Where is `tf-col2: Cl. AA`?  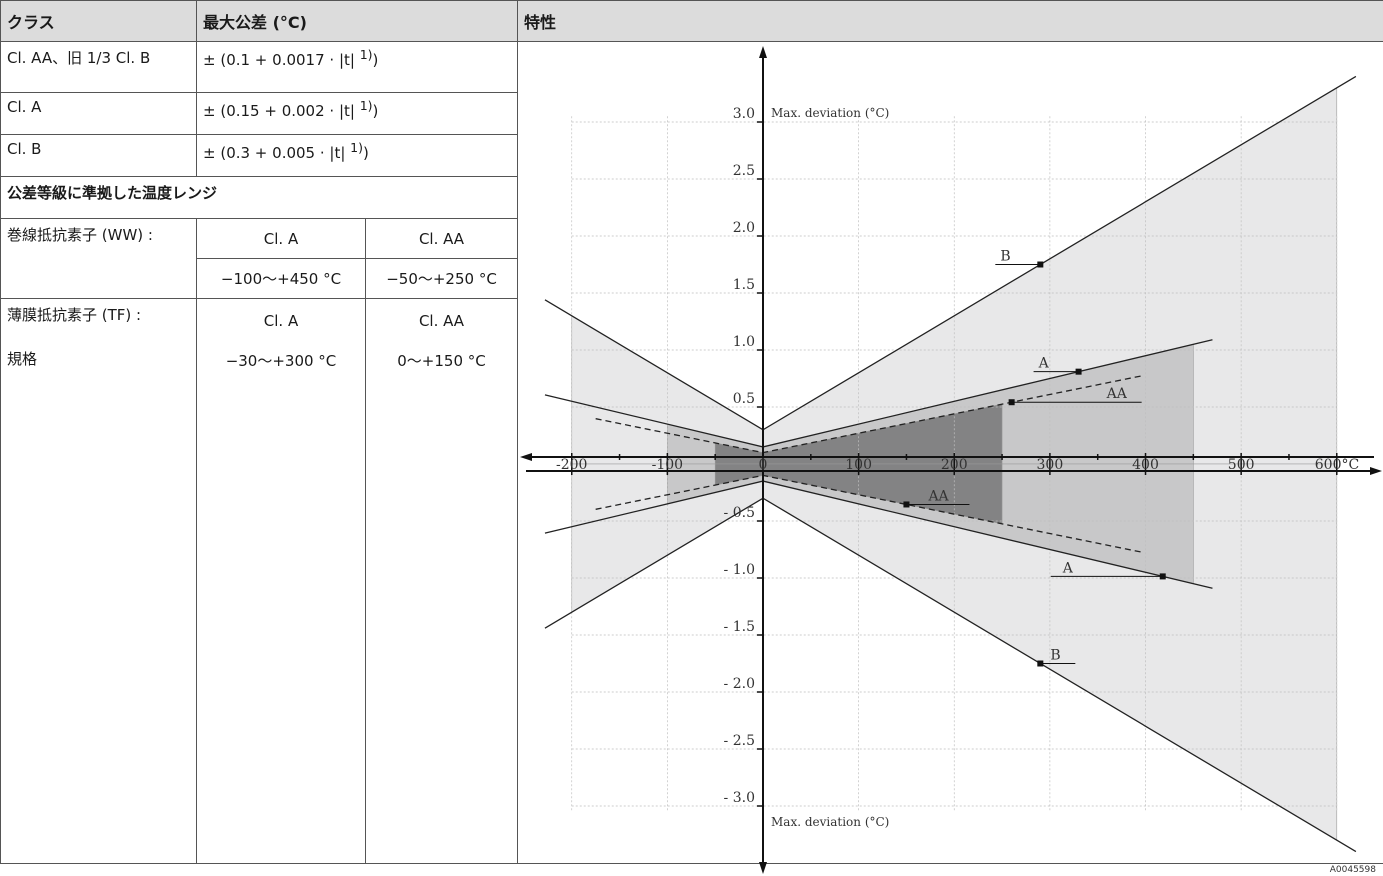 tf-col2: Cl. AA is located at coordinates (441, 320).